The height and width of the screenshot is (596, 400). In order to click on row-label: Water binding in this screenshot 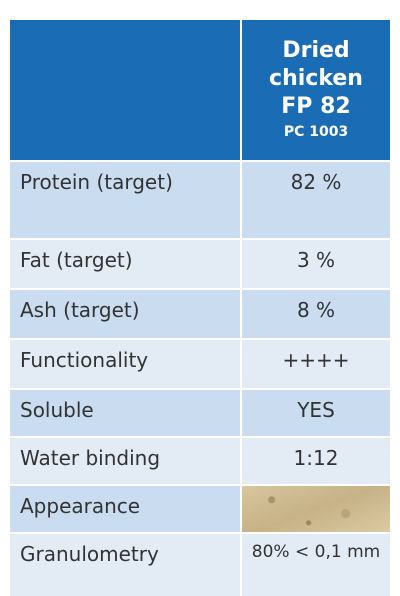, I will do `click(125, 461)`.